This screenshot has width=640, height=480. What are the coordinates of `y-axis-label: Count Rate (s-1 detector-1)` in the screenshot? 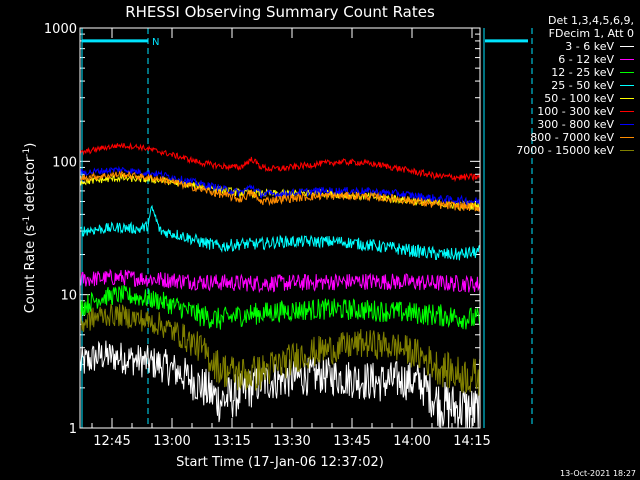 It's located at (30, 228).